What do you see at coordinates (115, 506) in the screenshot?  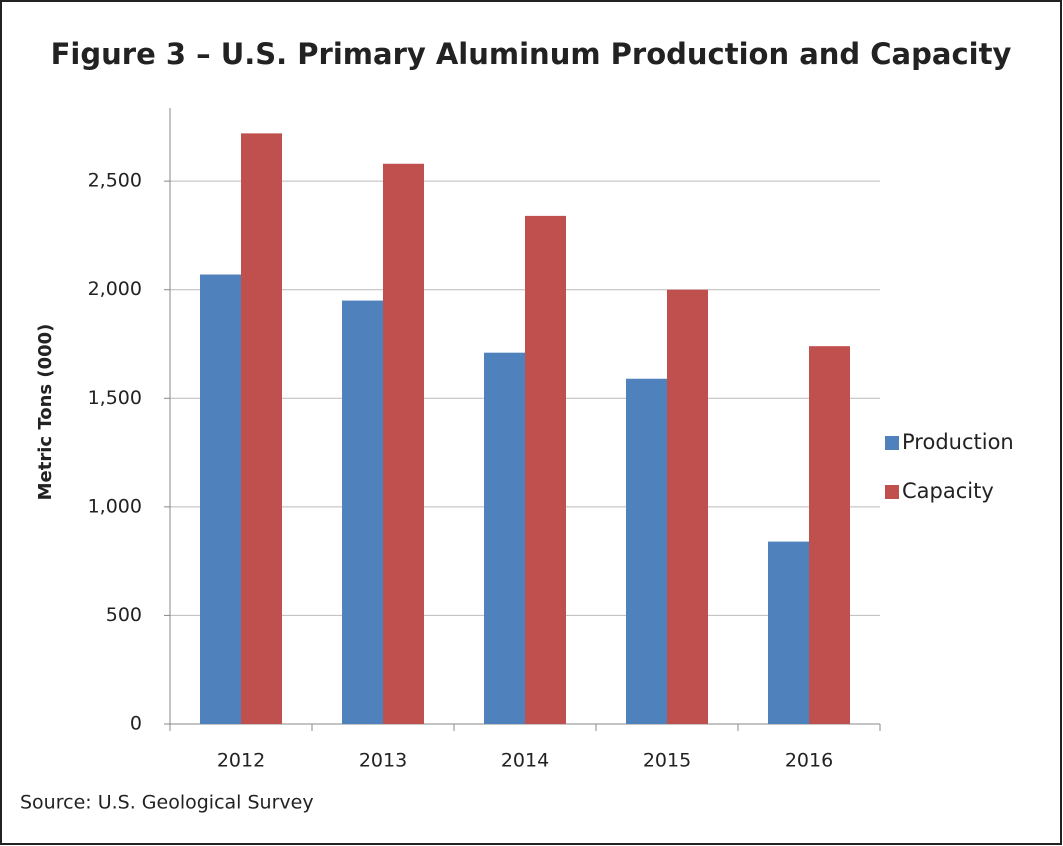 I see `y-tick-label: 1,000` at bounding box center [115, 506].